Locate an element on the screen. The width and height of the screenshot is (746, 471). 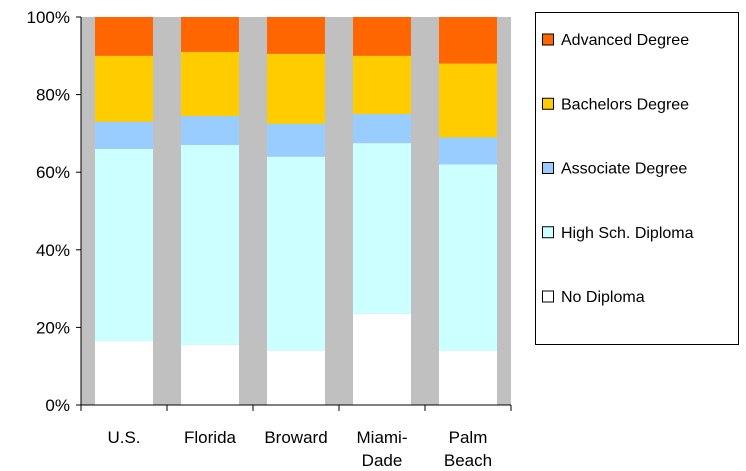
y-tick-label: 100% is located at coordinates (48, 17).